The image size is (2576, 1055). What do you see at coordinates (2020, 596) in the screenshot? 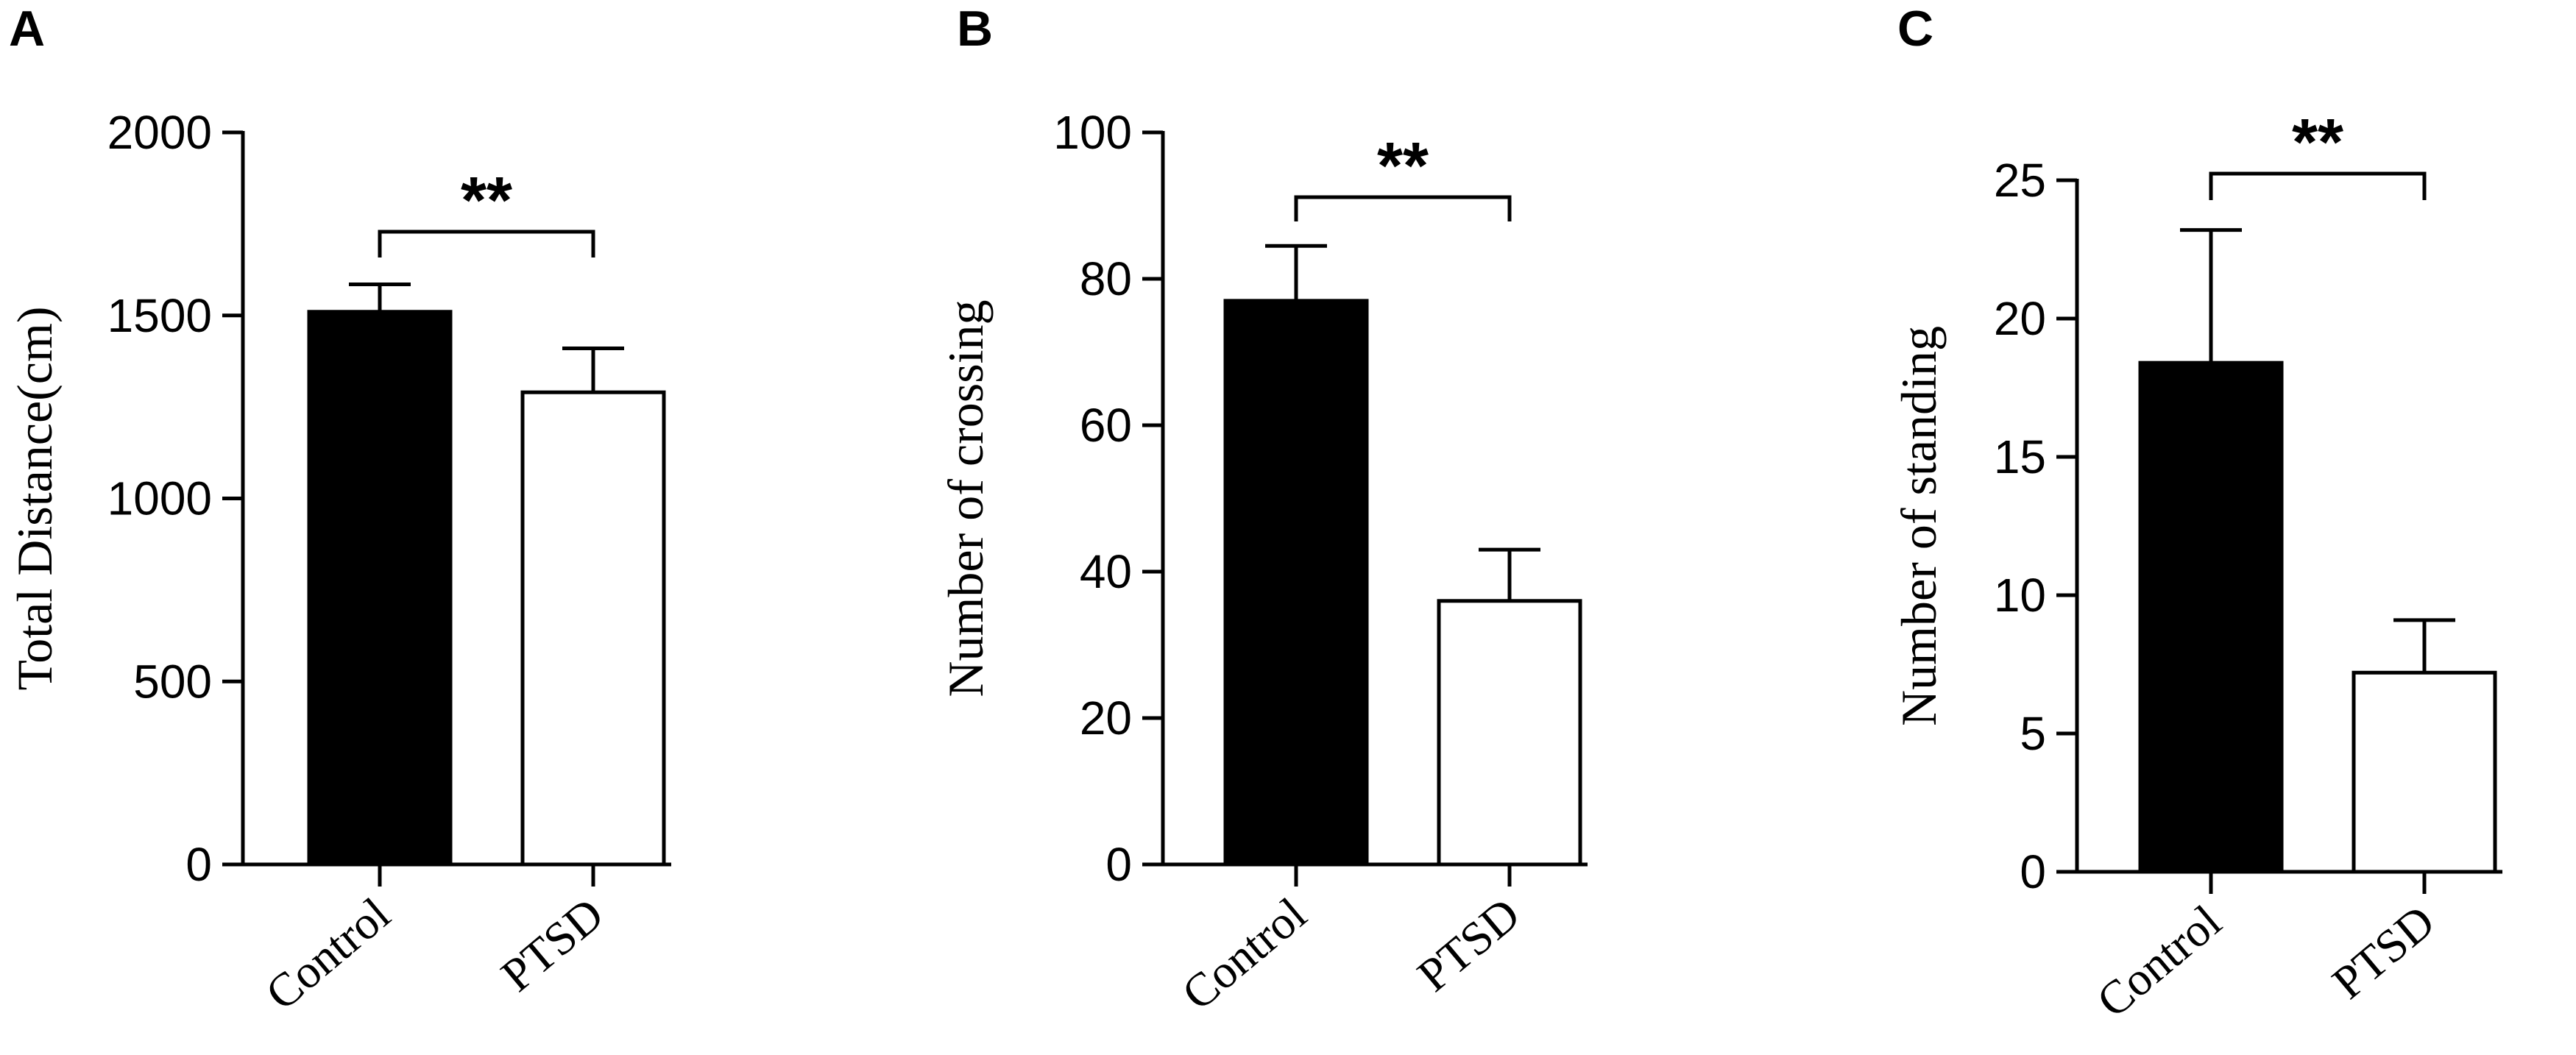
I see `y-tick-label: 10` at bounding box center [2020, 596].